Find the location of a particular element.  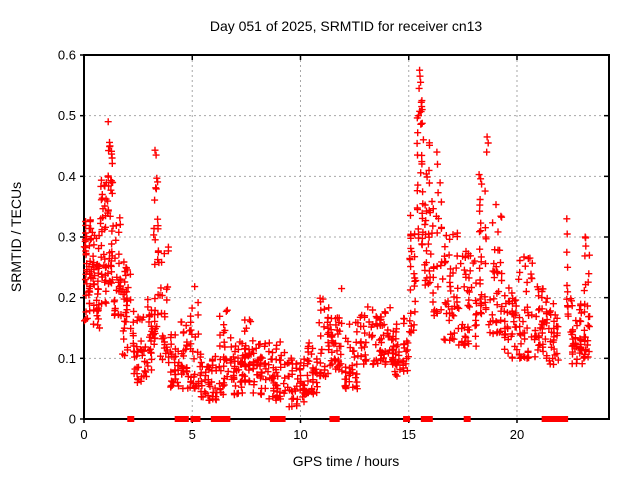

y-tick-label: 0.1 is located at coordinates (67, 358).